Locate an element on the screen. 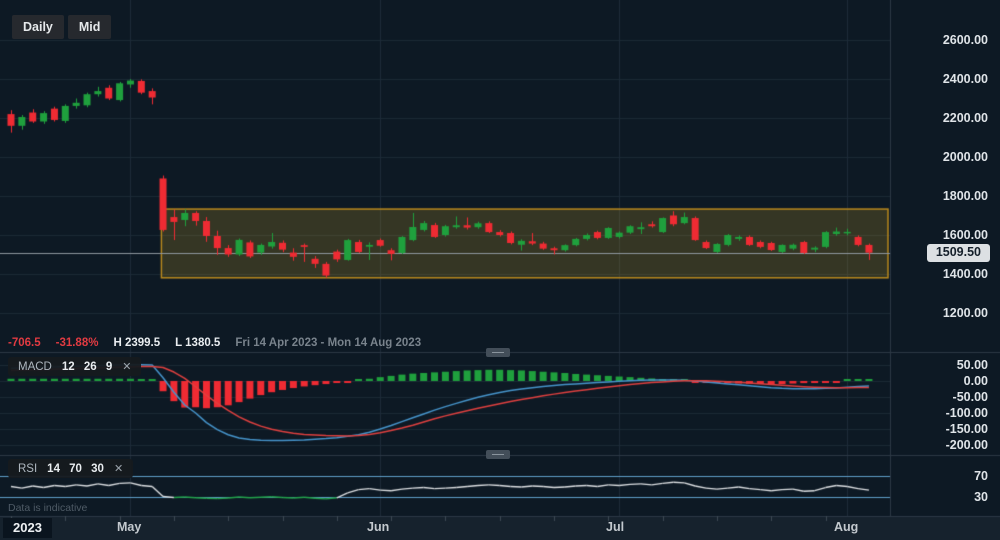  price-mode-mid-button: Mid is located at coordinates (89, 27).